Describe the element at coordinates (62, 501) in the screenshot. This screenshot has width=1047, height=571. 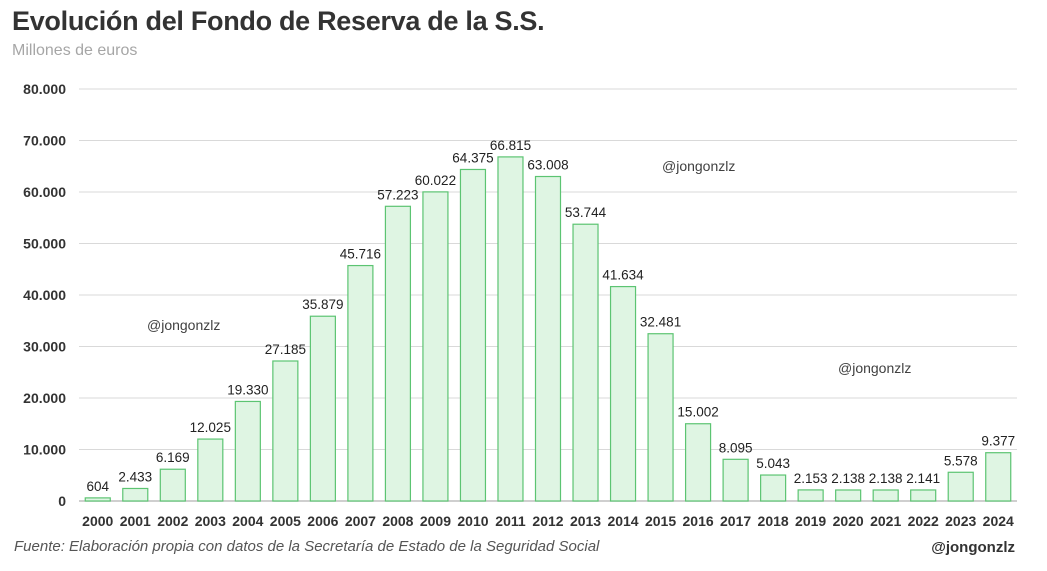
I see `y-tick-label: 0` at that location.